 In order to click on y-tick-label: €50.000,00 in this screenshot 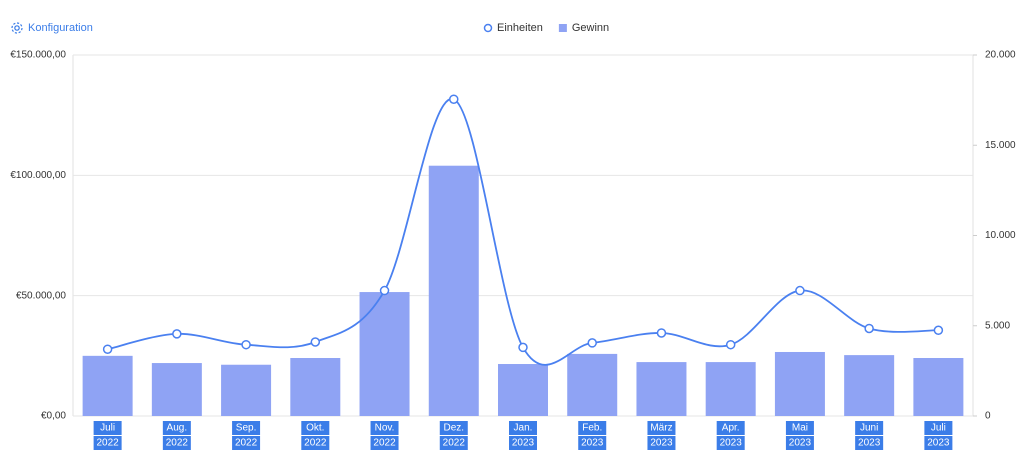, I will do `click(41, 295)`.